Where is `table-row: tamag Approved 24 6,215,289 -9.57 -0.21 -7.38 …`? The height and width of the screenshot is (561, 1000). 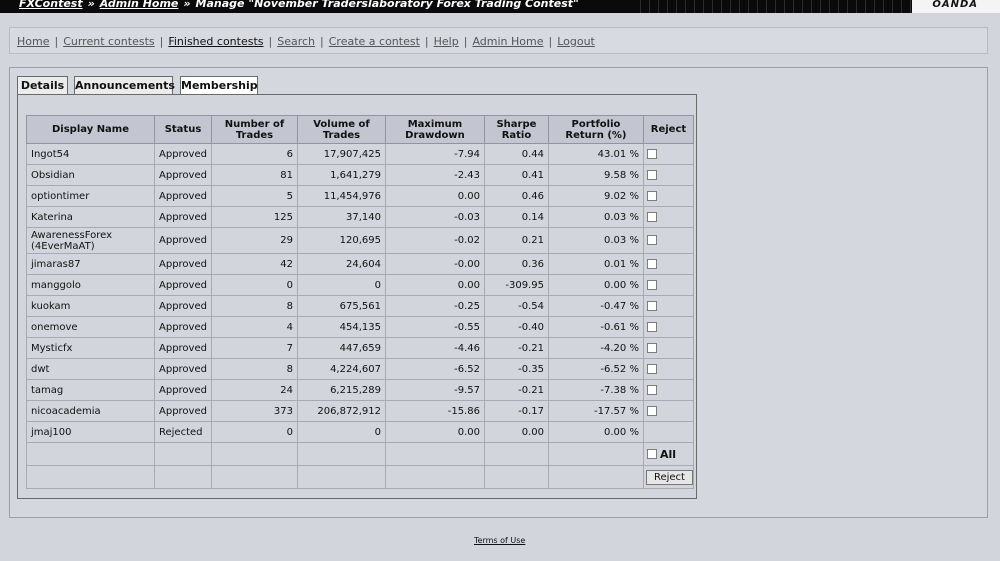 table-row: tamag Approved 24 6,215,289 -9.57 -0.21 -7.38 … is located at coordinates (360, 390).